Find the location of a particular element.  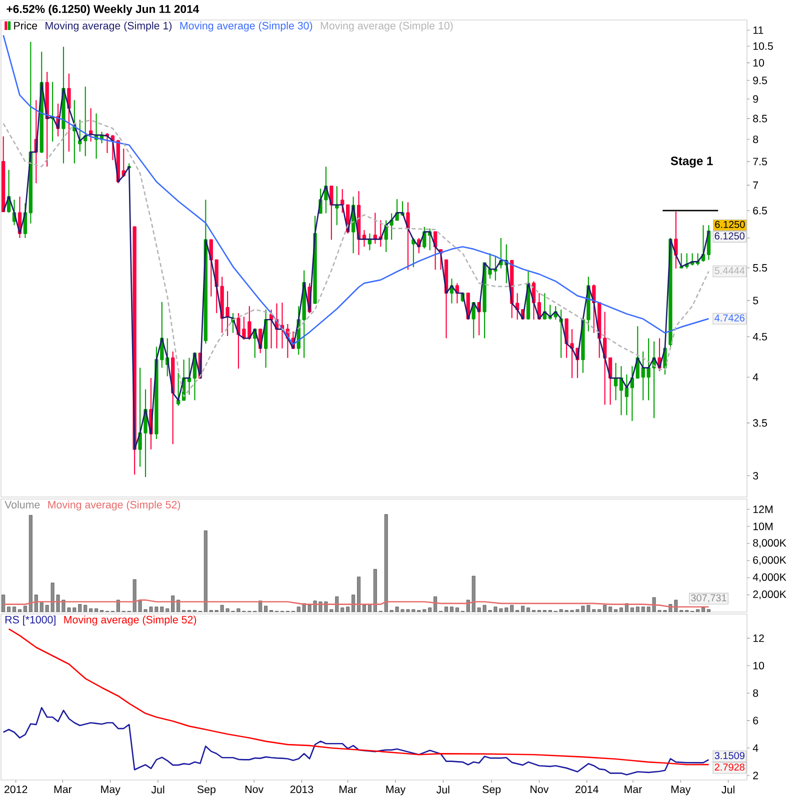

text: Moving average (Simple 10) is located at coordinates (386, 27).